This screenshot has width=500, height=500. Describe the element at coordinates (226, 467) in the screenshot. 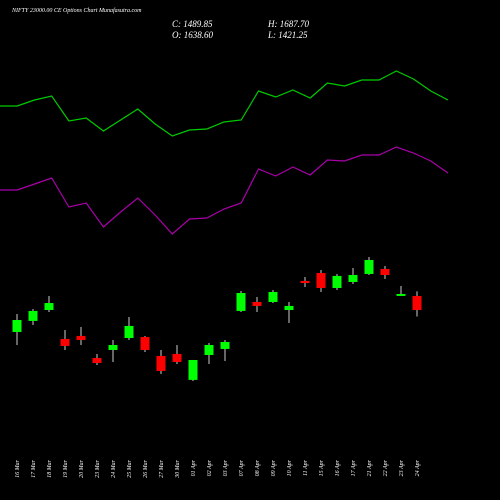

I see `x-tick-label: 03 Apr` at that location.